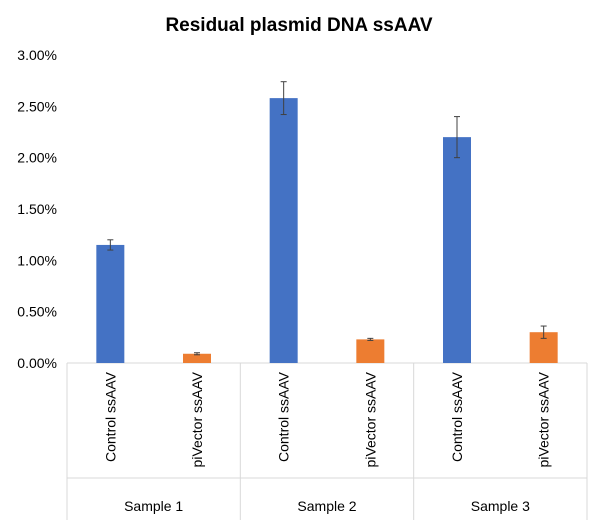 The height and width of the screenshot is (527, 599). What do you see at coordinates (37, 55) in the screenshot?
I see `y-tick-label: 3.00%` at bounding box center [37, 55].